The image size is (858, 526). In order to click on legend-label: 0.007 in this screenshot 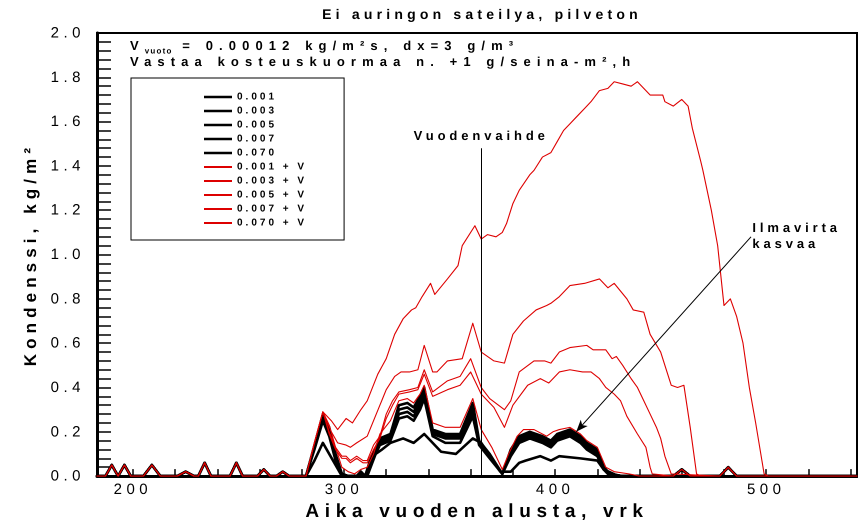, I will do `click(257, 139)`.